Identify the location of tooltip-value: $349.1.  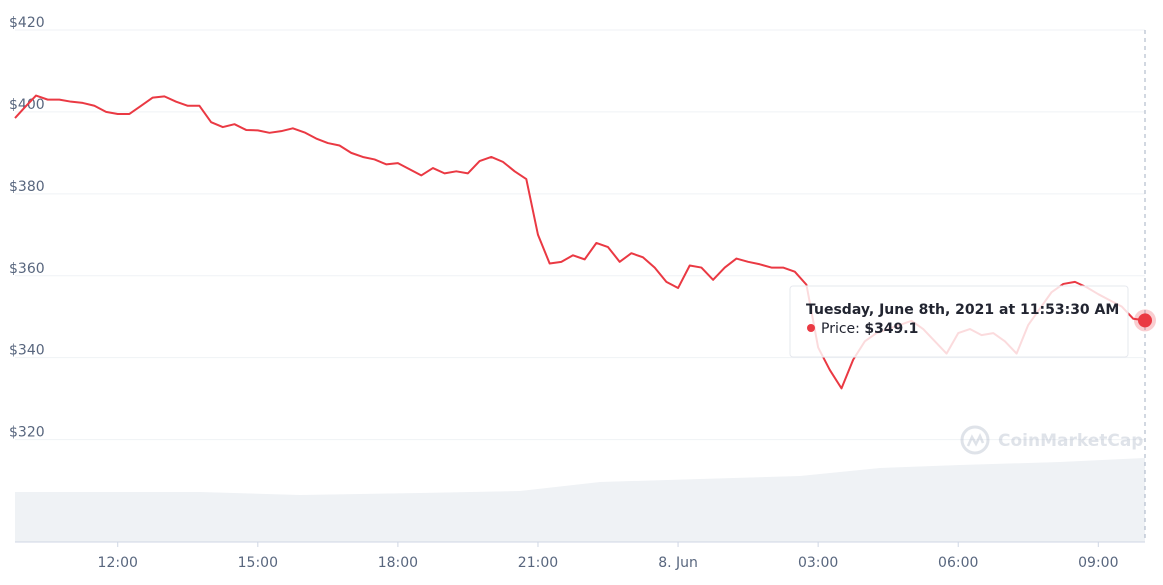
(891, 329).